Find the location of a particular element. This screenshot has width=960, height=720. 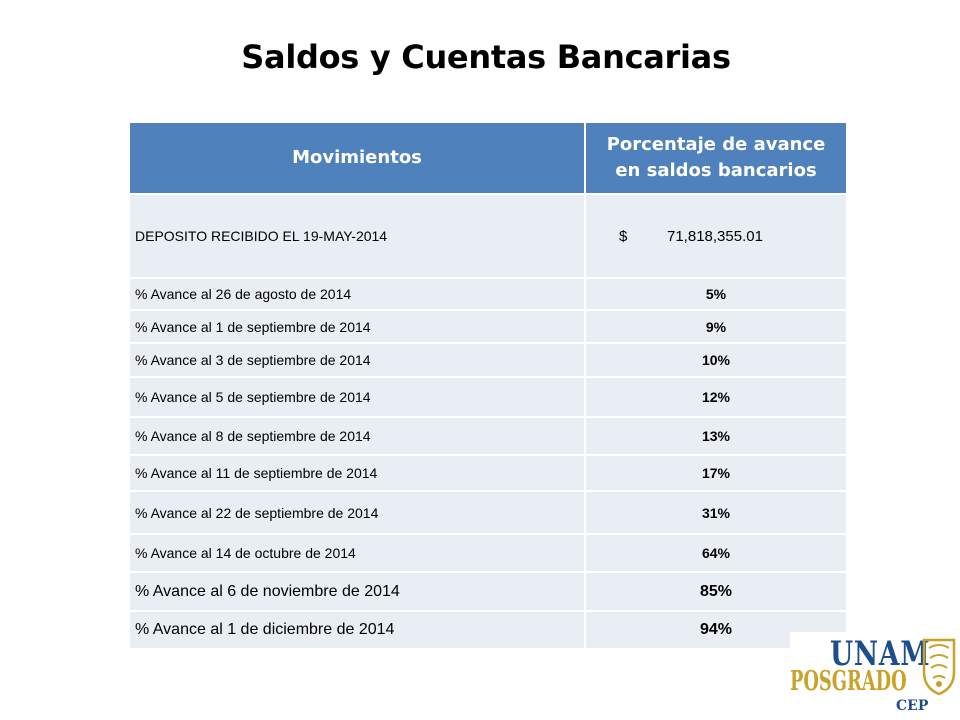

logo-posgrado-text: POSGRADO is located at coordinates (848, 681).